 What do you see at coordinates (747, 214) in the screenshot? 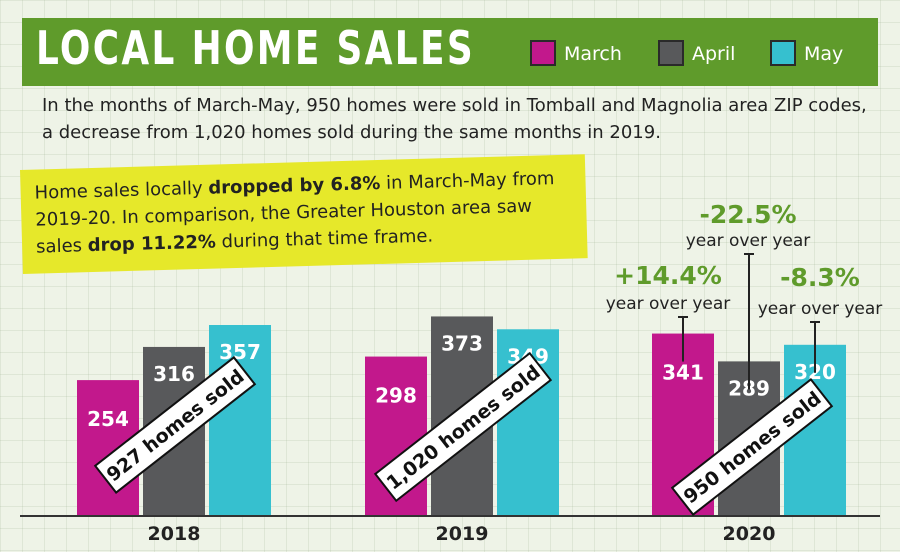
I see `change-value-april: -22.5%` at bounding box center [747, 214].